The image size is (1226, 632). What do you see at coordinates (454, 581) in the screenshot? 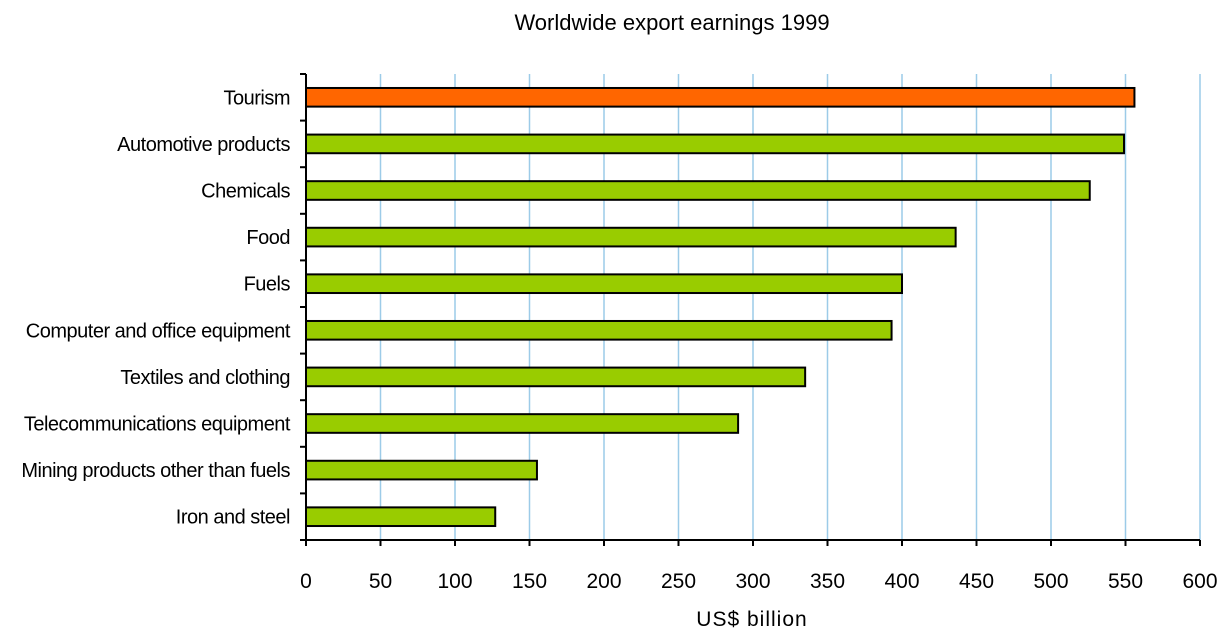
I see `x-tick-label: 100` at bounding box center [454, 581].